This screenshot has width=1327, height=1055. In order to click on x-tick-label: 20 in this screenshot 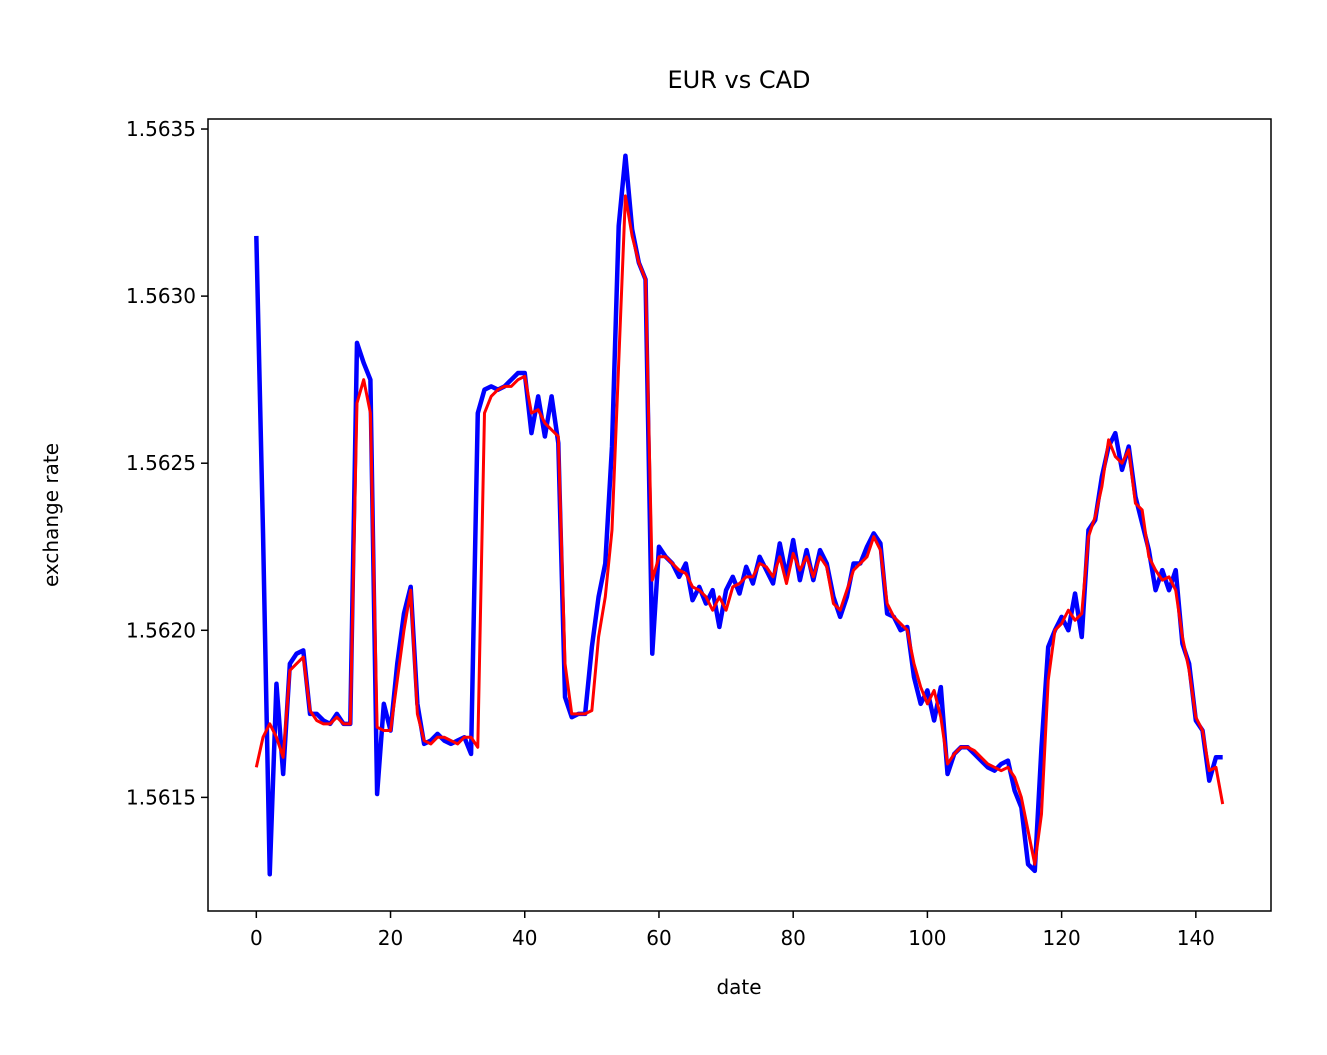, I will do `click(390, 938)`.